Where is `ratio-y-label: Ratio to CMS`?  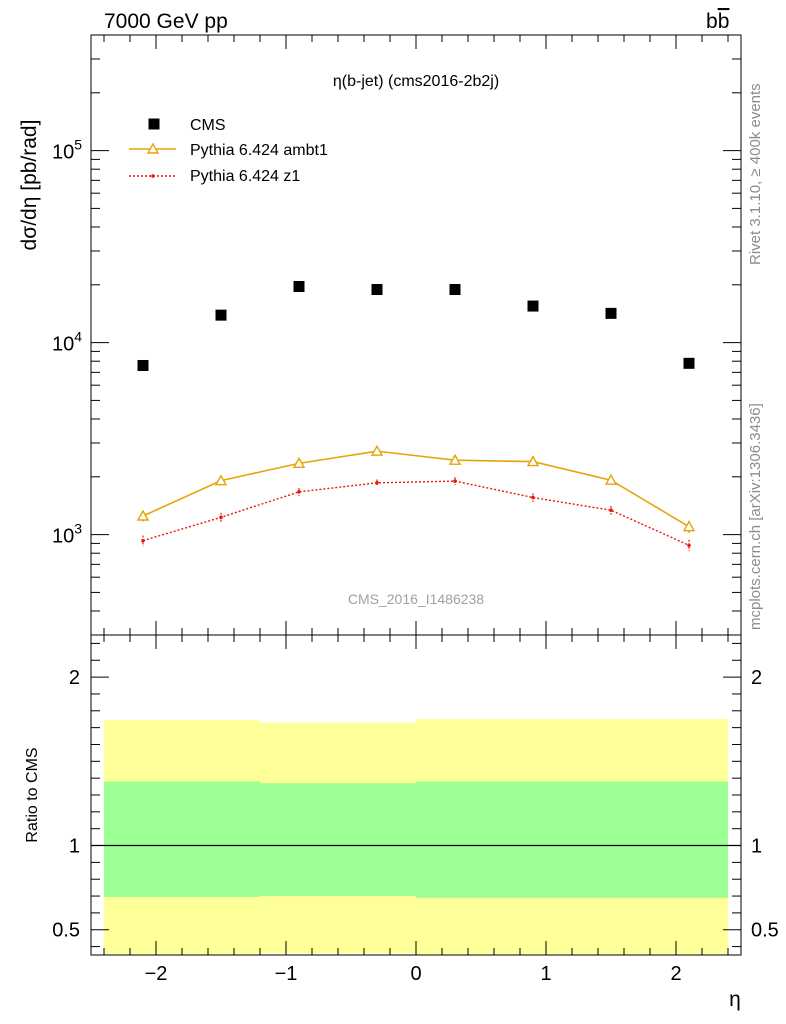 ratio-y-label: Ratio to CMS is located at coordinates (32, 794).